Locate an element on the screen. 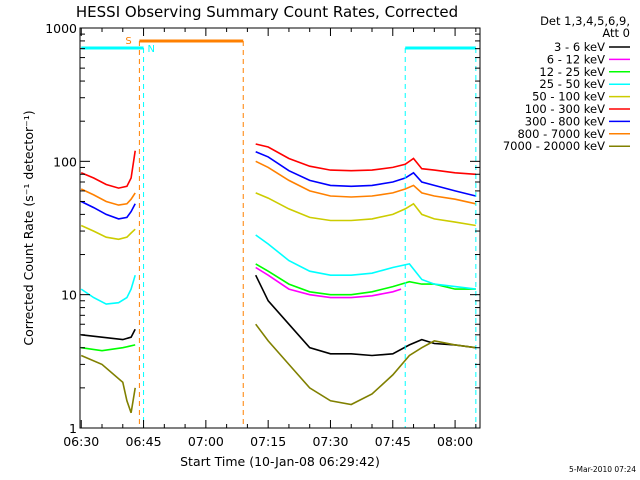 This screenshot has width=640, height=480. legend-label-2: 6 - 12 keV is located at coordinates (576, 59).